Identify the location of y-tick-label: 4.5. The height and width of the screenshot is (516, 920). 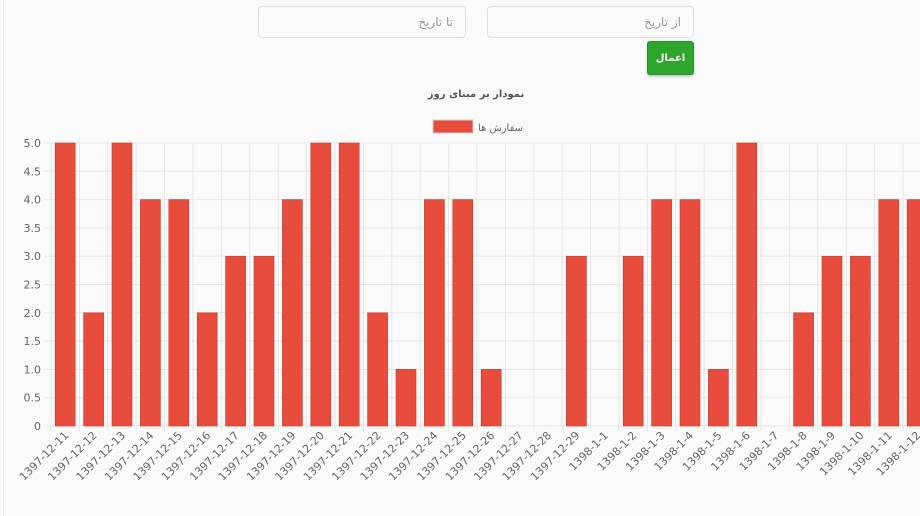
(33, 171).